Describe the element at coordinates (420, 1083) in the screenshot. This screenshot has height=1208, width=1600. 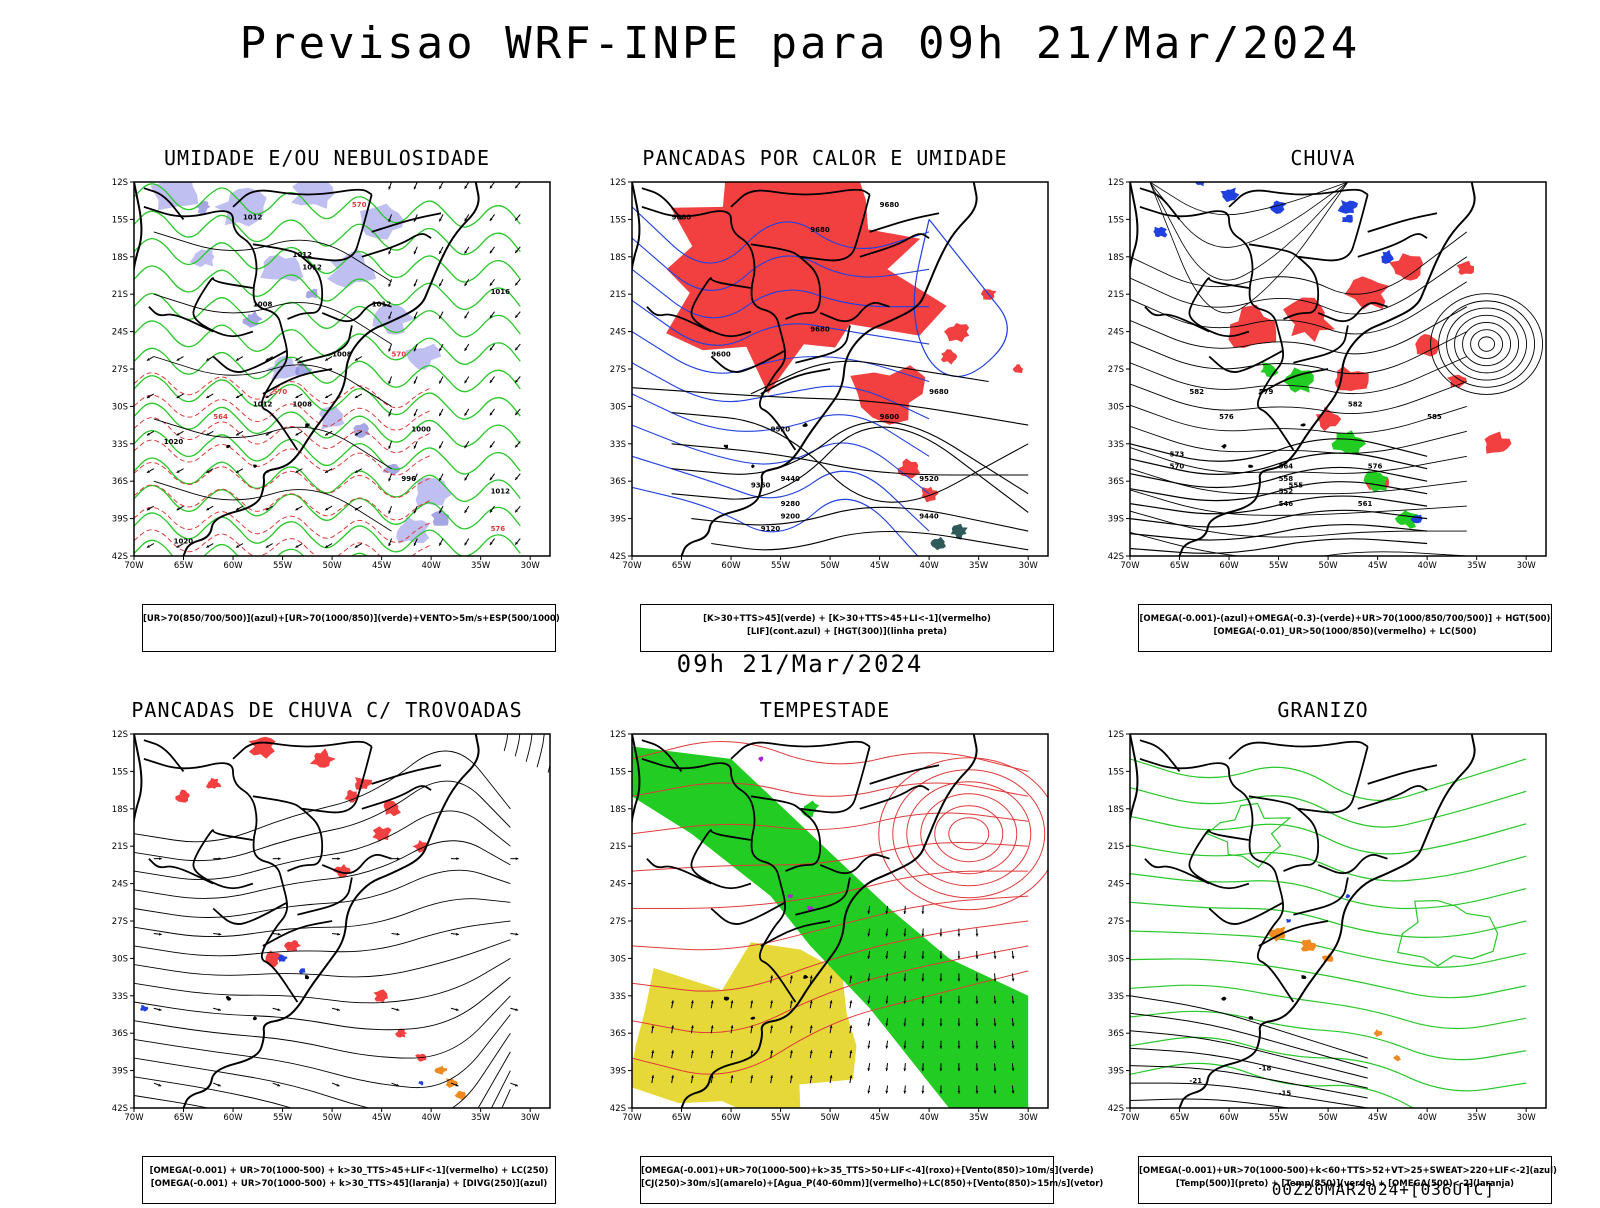
I see `divergence-blue-area` at that location.